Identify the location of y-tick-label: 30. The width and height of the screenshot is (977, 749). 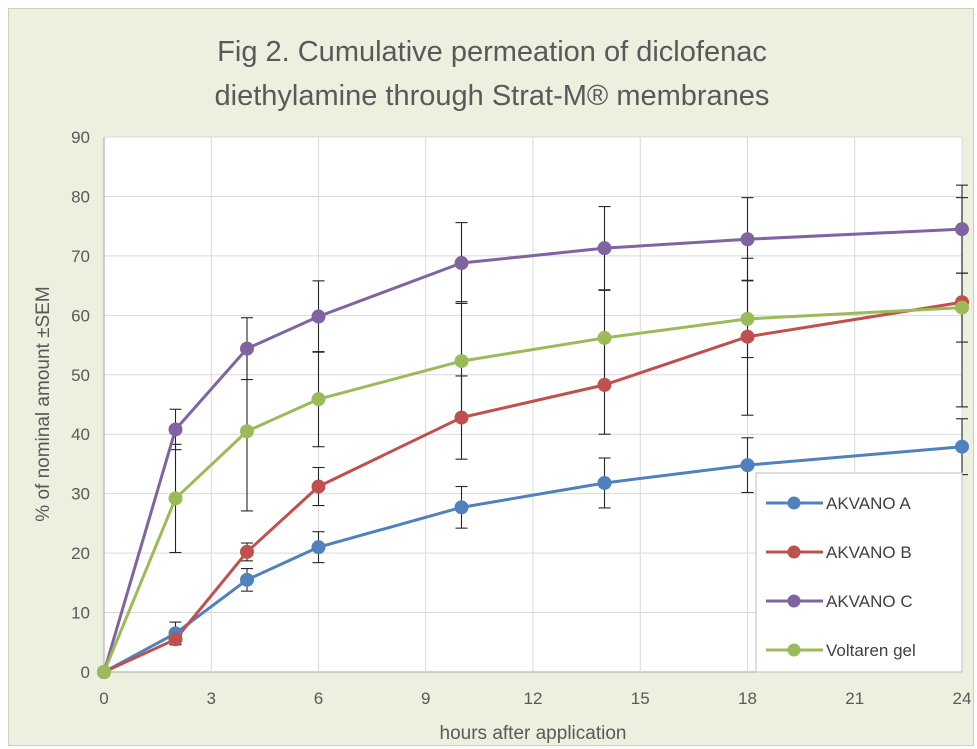
(80, 494).